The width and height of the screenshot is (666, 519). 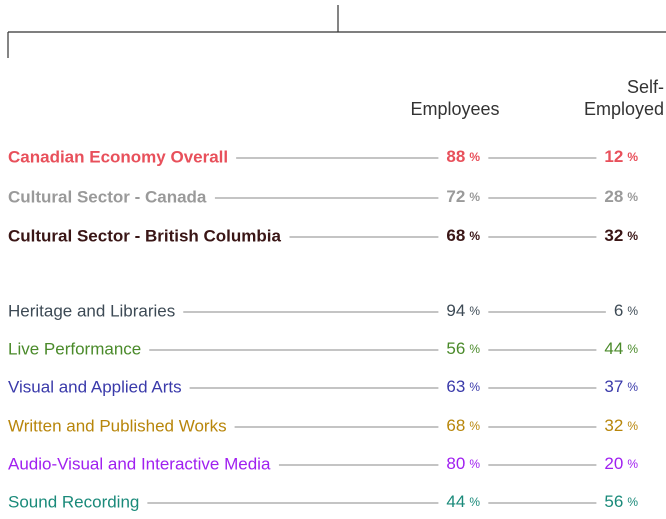 What do you see at coordinates (624, 109) in the screenshot?
I see `self-employed-header: Employed` at bounding box center [624, 109].